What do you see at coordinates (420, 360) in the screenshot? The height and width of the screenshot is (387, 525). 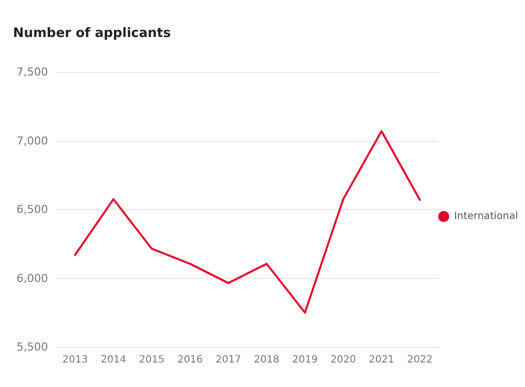 I see `x-tick-label: 2022` at bounding box center [420, 360].